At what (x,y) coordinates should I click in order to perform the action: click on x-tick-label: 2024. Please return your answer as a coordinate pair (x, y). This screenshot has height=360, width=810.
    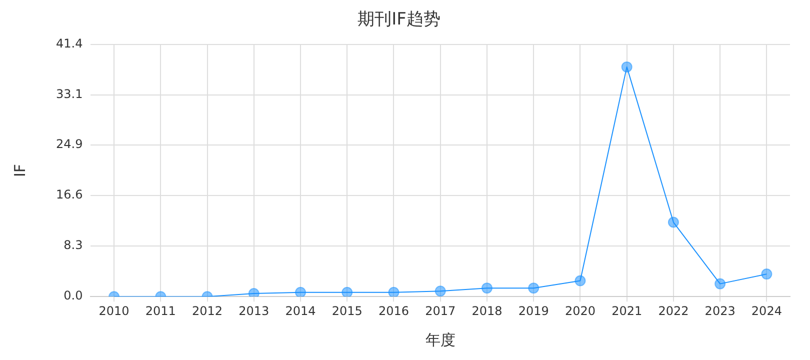
    Looking at the image, I should click on (766, 311).